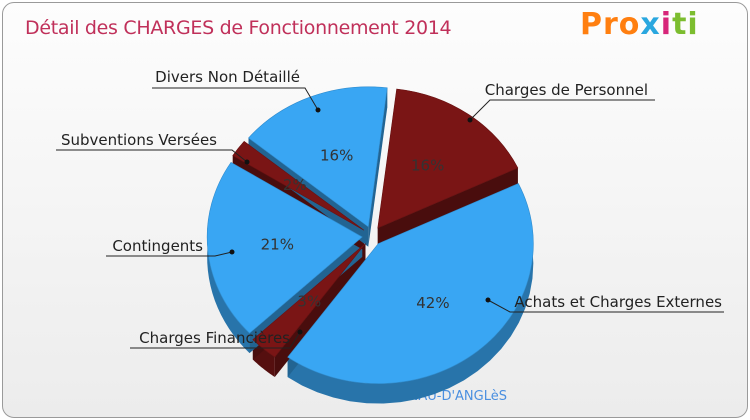  Describe the element at coordinates (157, 246) in the screenshot. I see `slice-name-label: Contingents` at that location.